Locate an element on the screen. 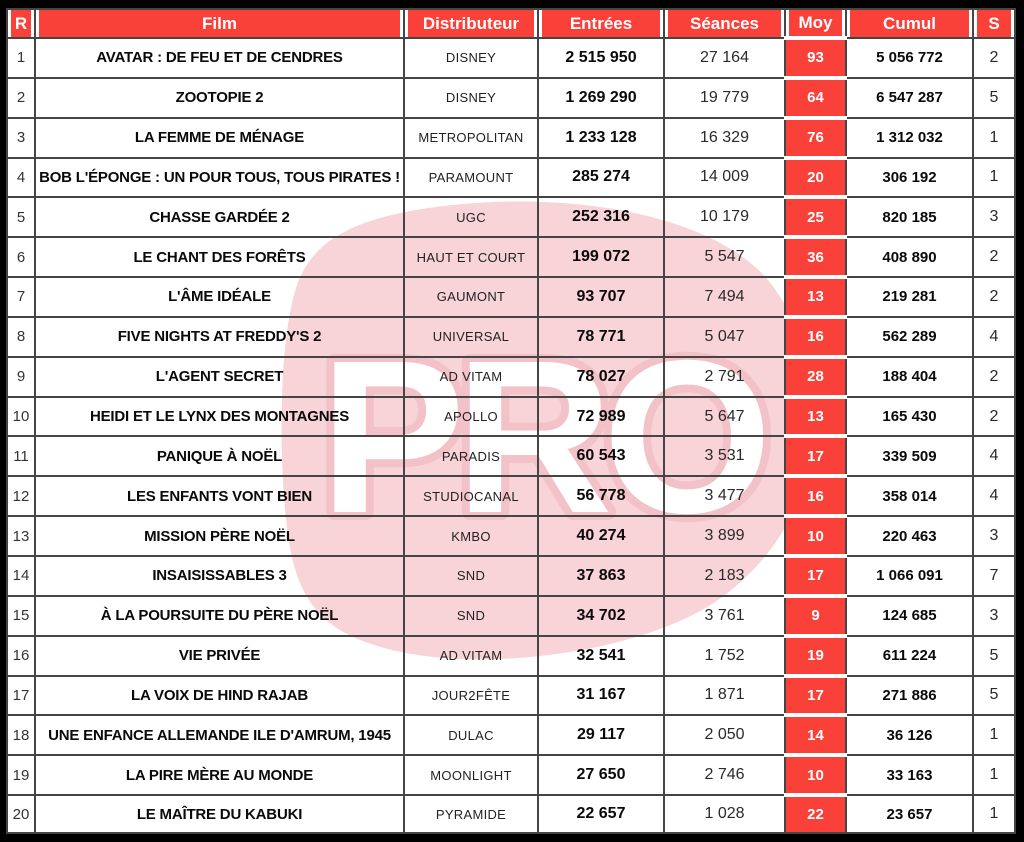 The width and height of the screenshot is (1024, 842). cell-distributor: JOUR2FÊTE is located at coordinates (471, 695).